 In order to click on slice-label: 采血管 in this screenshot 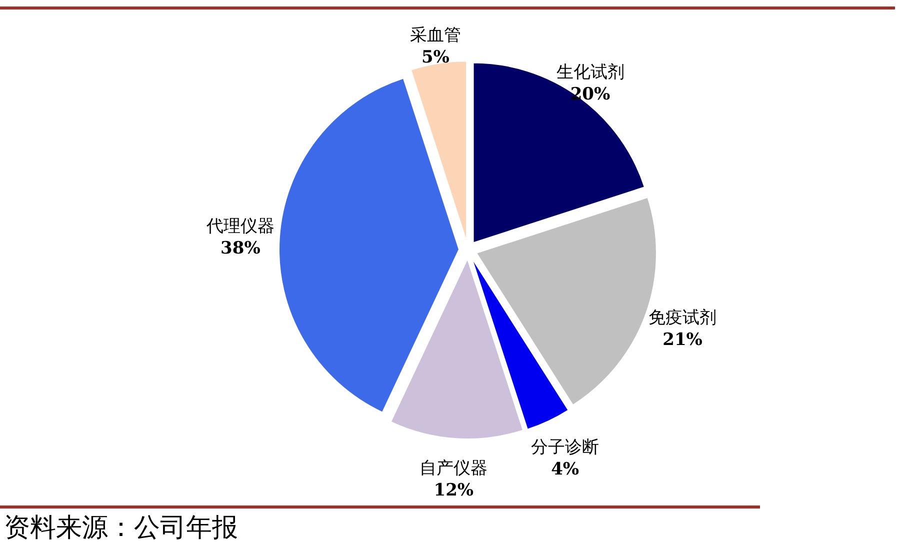, I will do `click(435, 36)`.